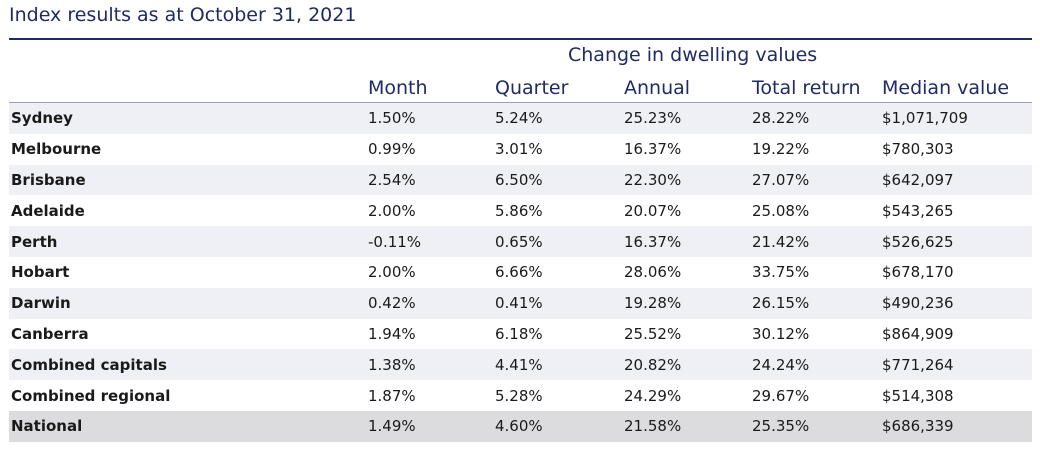  Describe the element at coordinates (918, 395) in the screenshot. I see `median-value: $514,308` at that location.